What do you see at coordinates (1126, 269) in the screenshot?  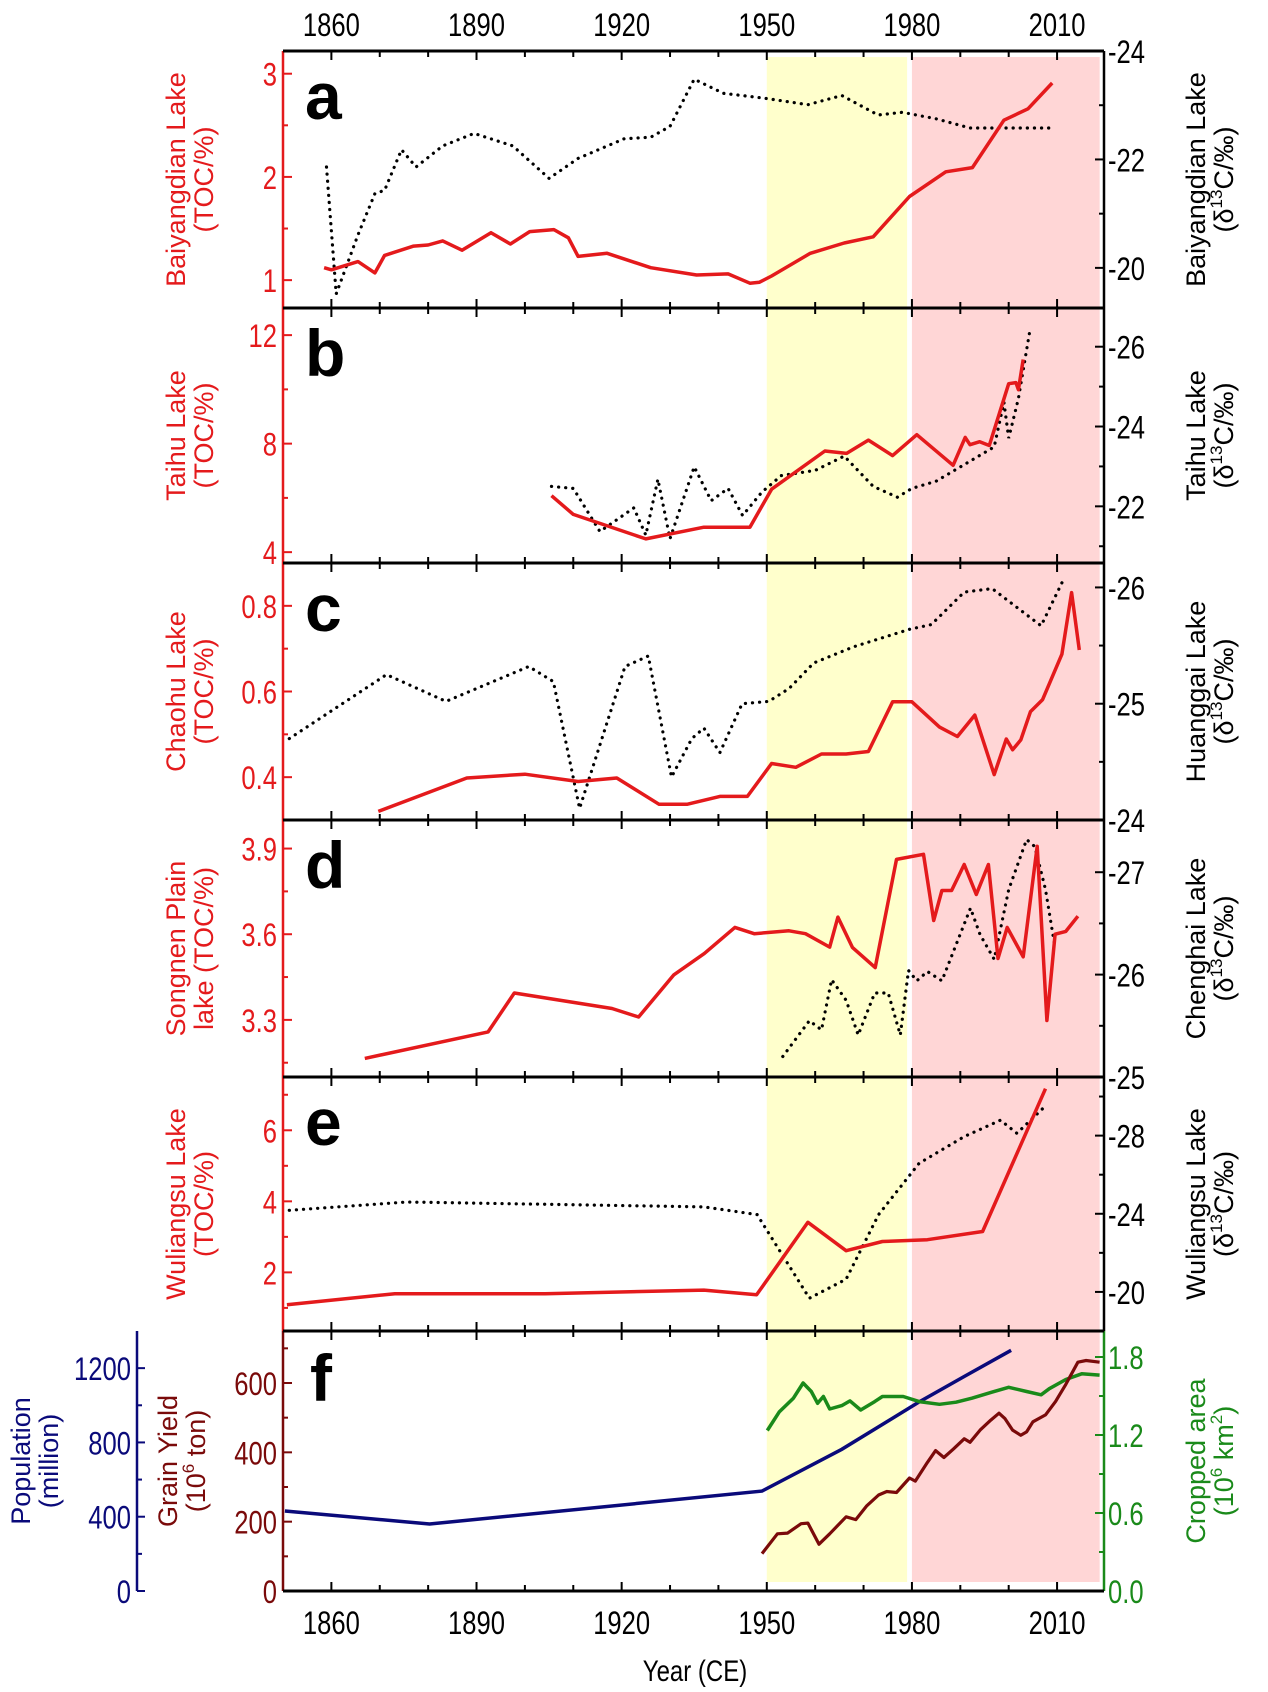 I see `right-tick-label: -20` at bounding box center [1126, 269].